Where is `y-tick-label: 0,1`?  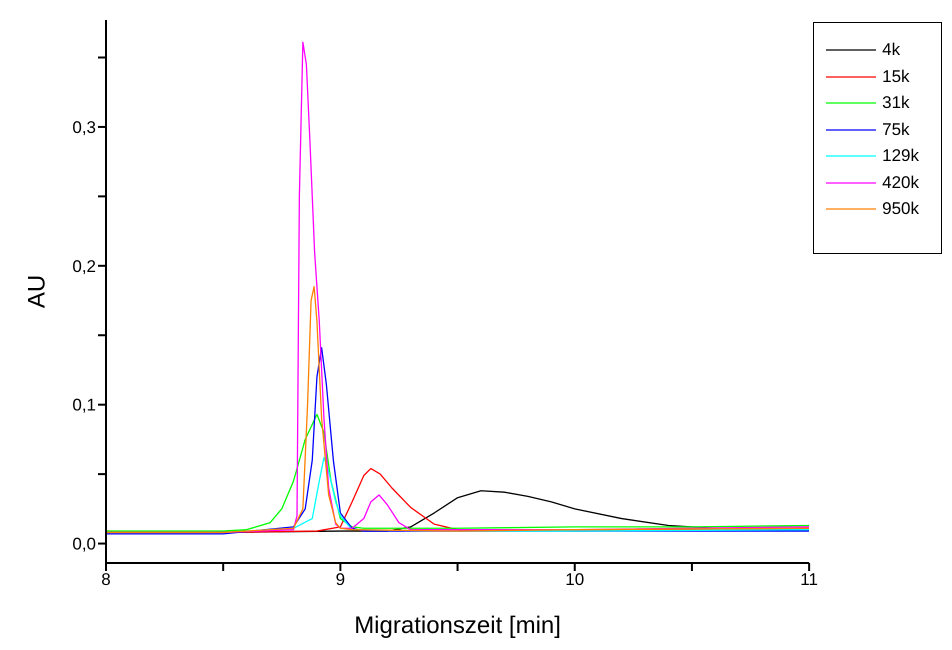
y-tick-label: 0,1 is located at coordinates (84, 405).